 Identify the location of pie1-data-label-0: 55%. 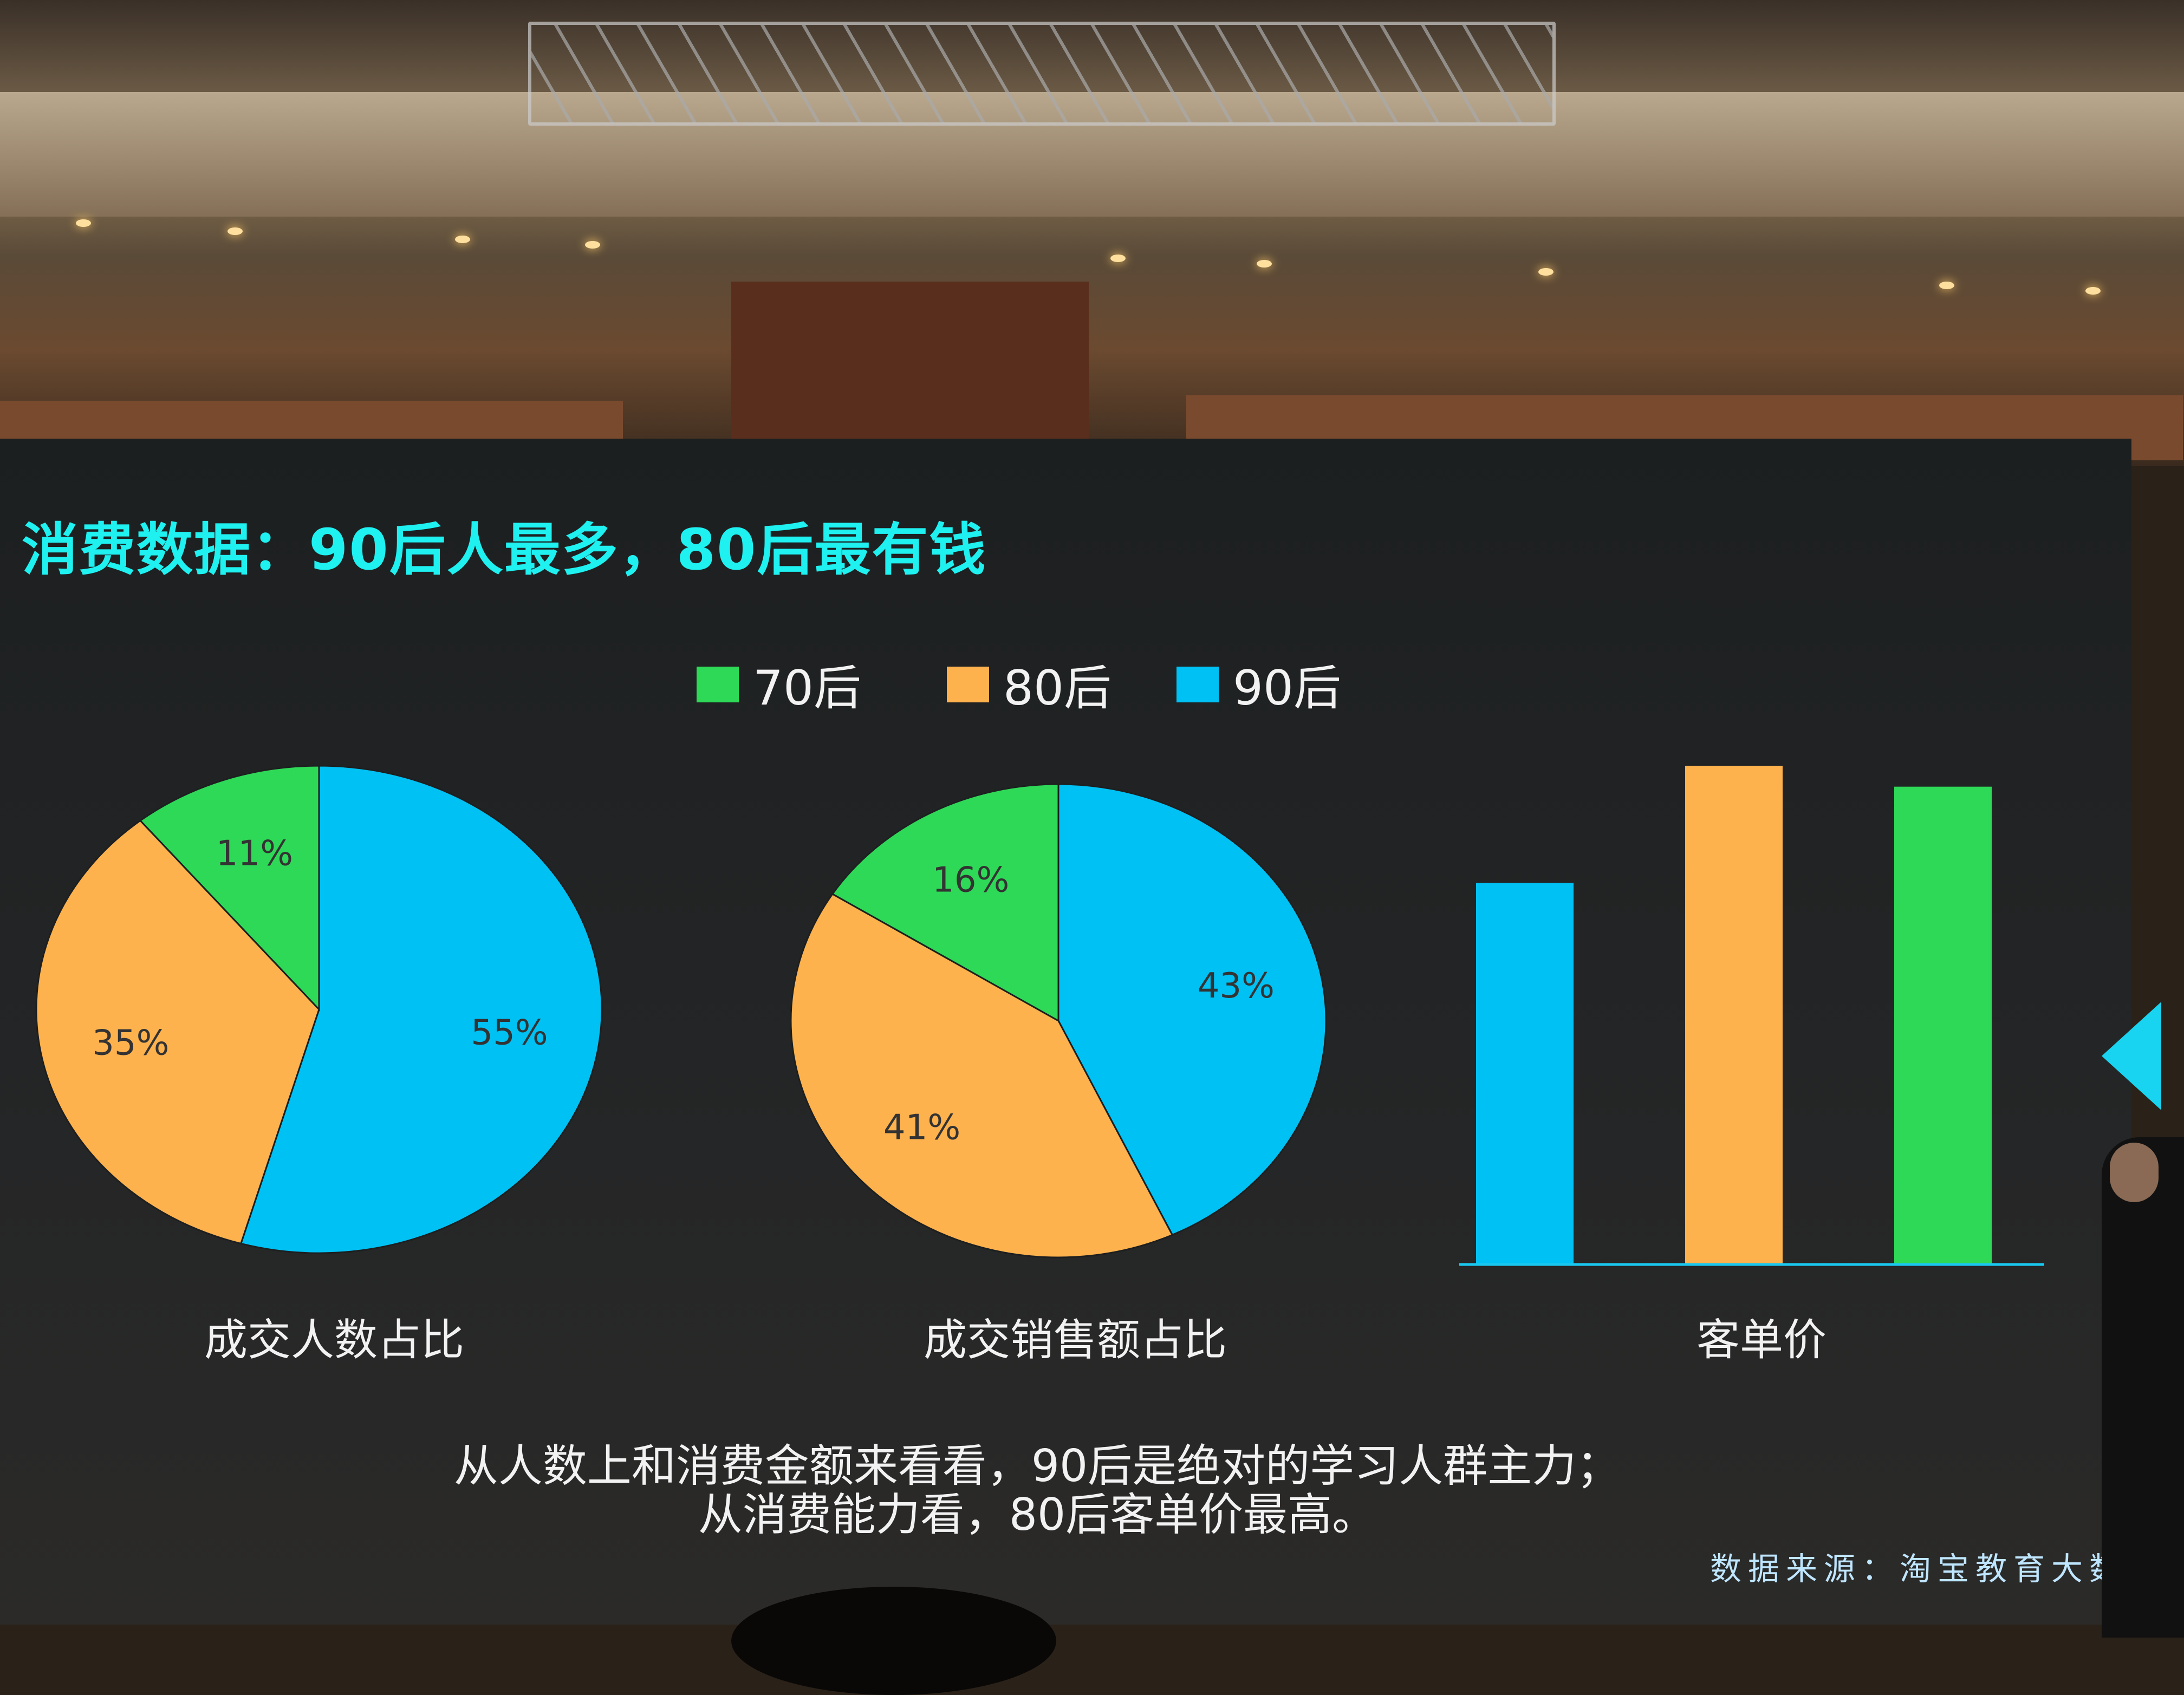
(509, 1033).